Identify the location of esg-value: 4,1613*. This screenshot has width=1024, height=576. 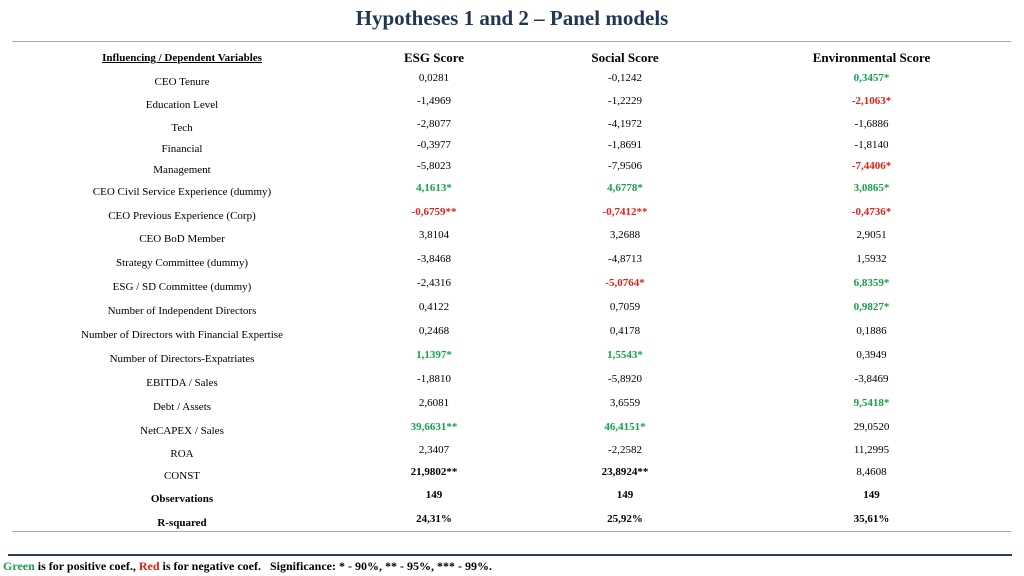
(434, 188).